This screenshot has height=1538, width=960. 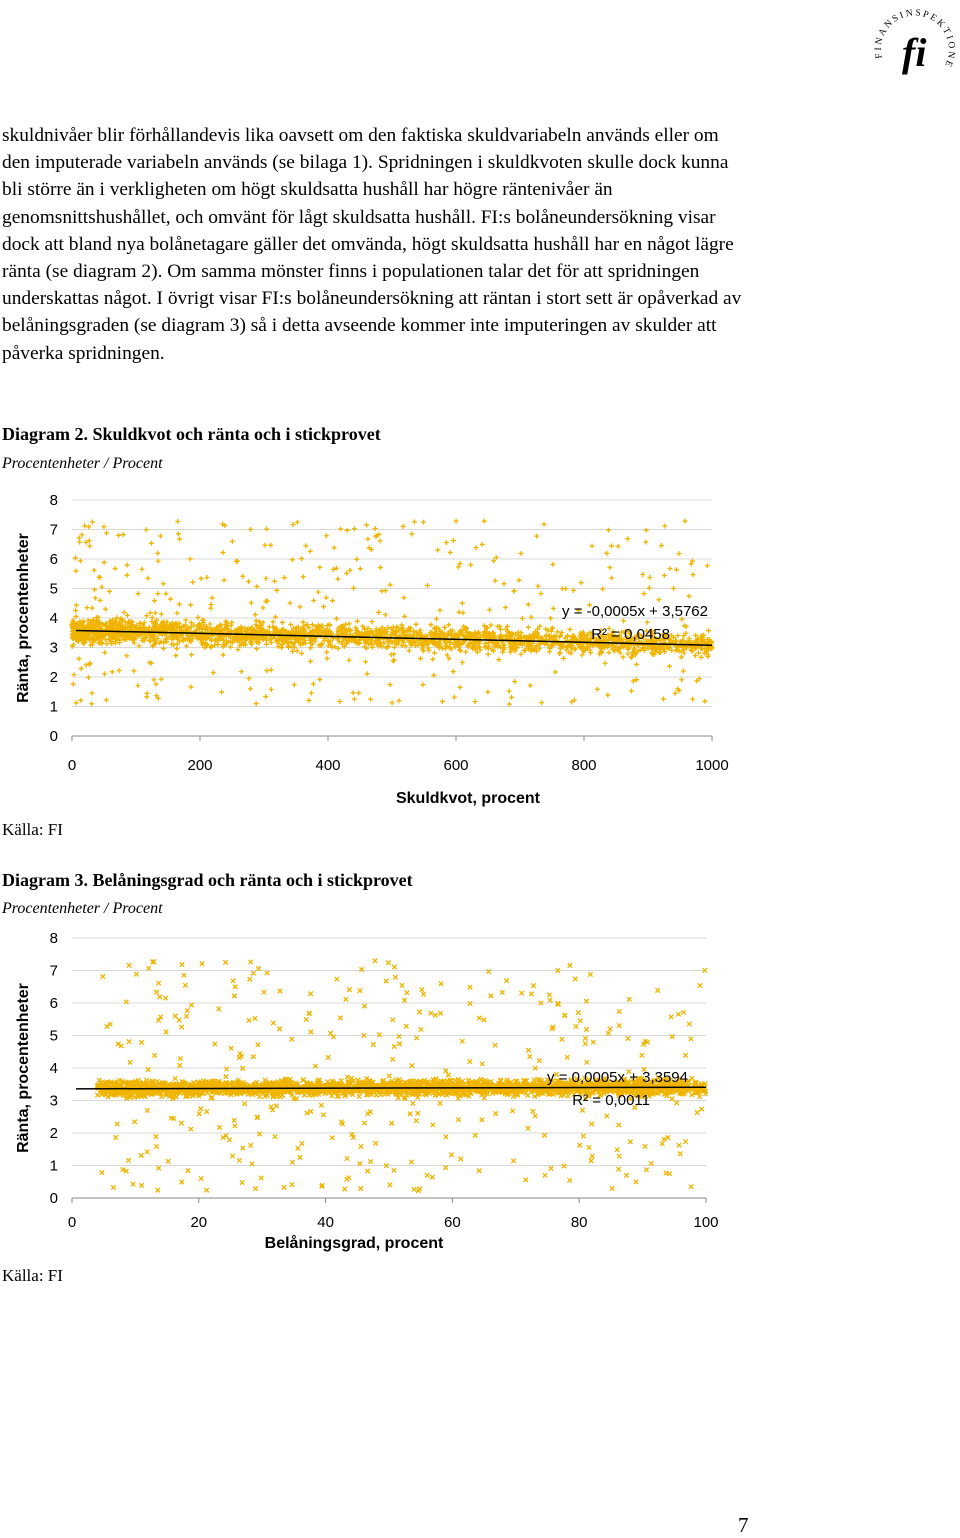 What do you see at coordinates (583, 765) in the screenshot?
I see `x-tick-label: 800` at bounding box center [583, 765].